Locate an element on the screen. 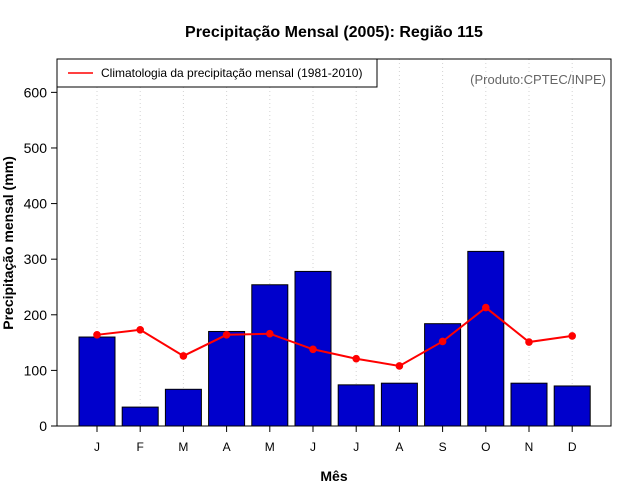 The height and width of the screenshot is (500, 640). x-tick-label-1: F is located at coordinates (140, 447).